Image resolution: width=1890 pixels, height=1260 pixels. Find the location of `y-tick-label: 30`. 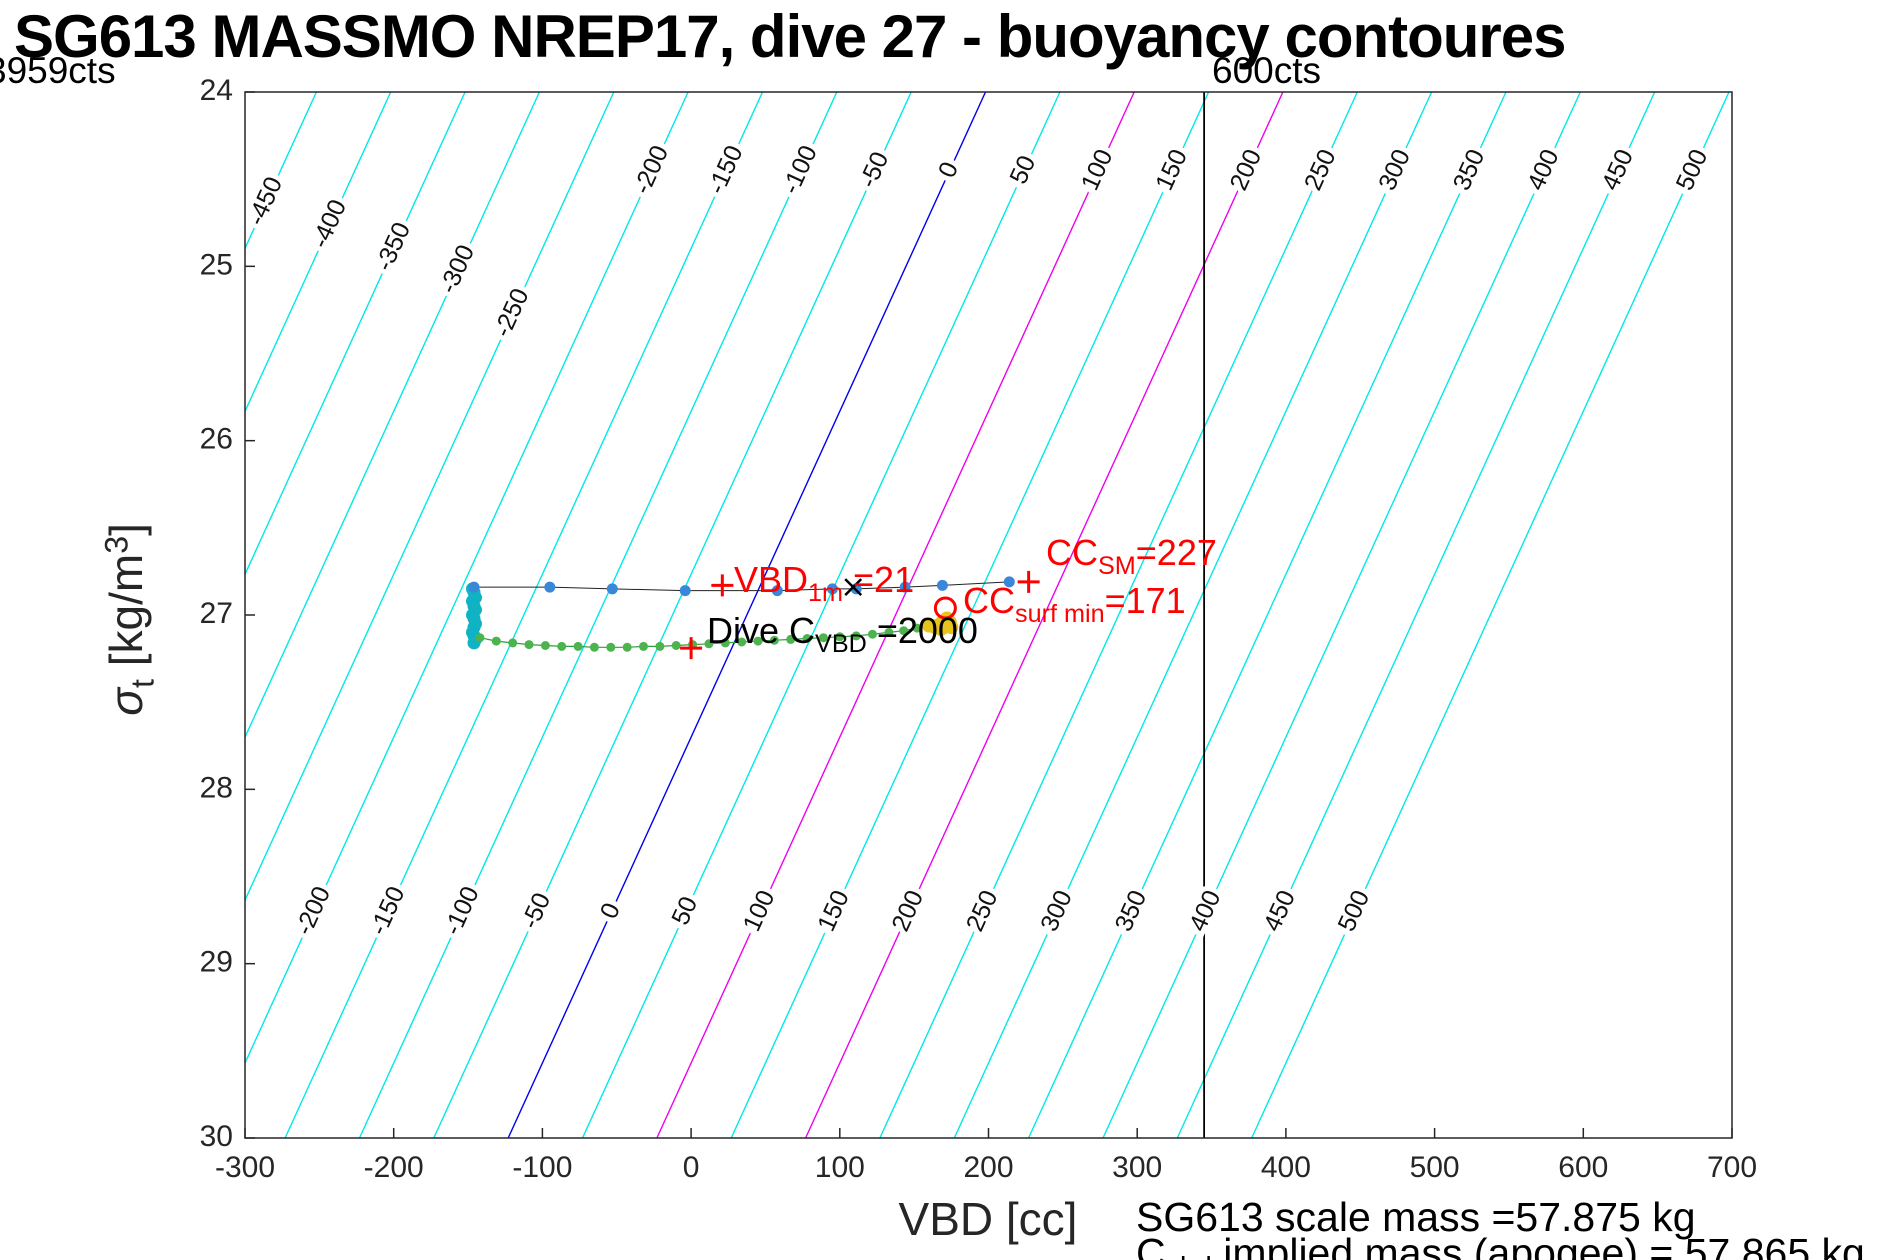

y-tick-label: 30 is located at coordinates (216, 1136).